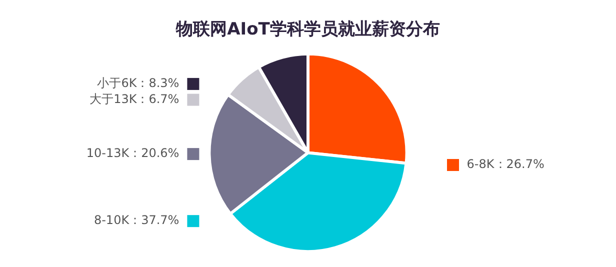 This screenshot has width=616, height=267. I want to click on chart-title: 物联网AIoT学科学员就业薪资分布, so click(307, 30).